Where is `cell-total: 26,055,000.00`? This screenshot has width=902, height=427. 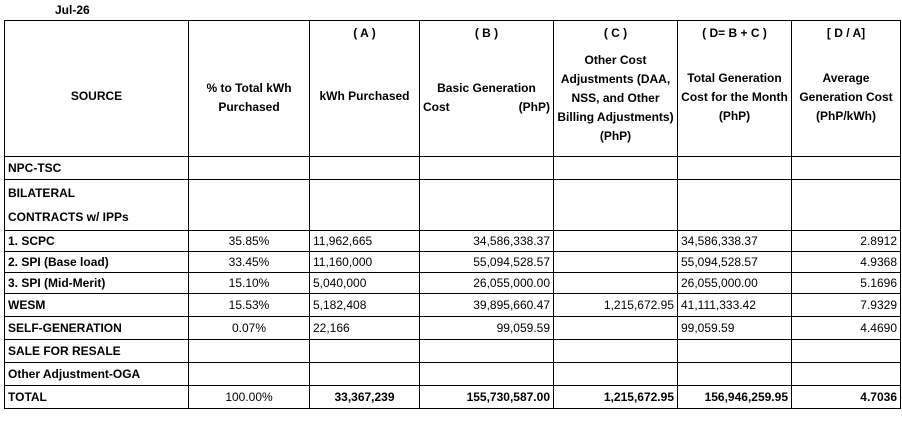
cell-total: 26,055,000.00 is located at coordinates (734, 283).